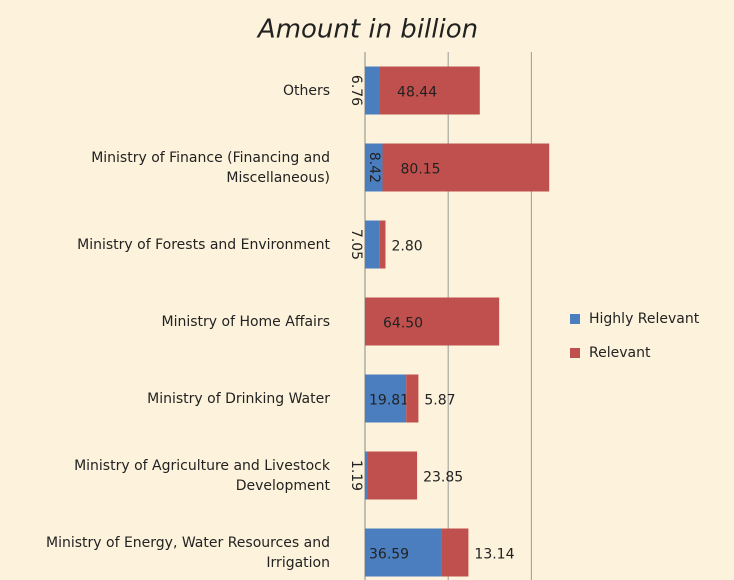  Describe the element at coordinates (389, 401) in the screenshot. I see `value-label: 19.81` at that location.